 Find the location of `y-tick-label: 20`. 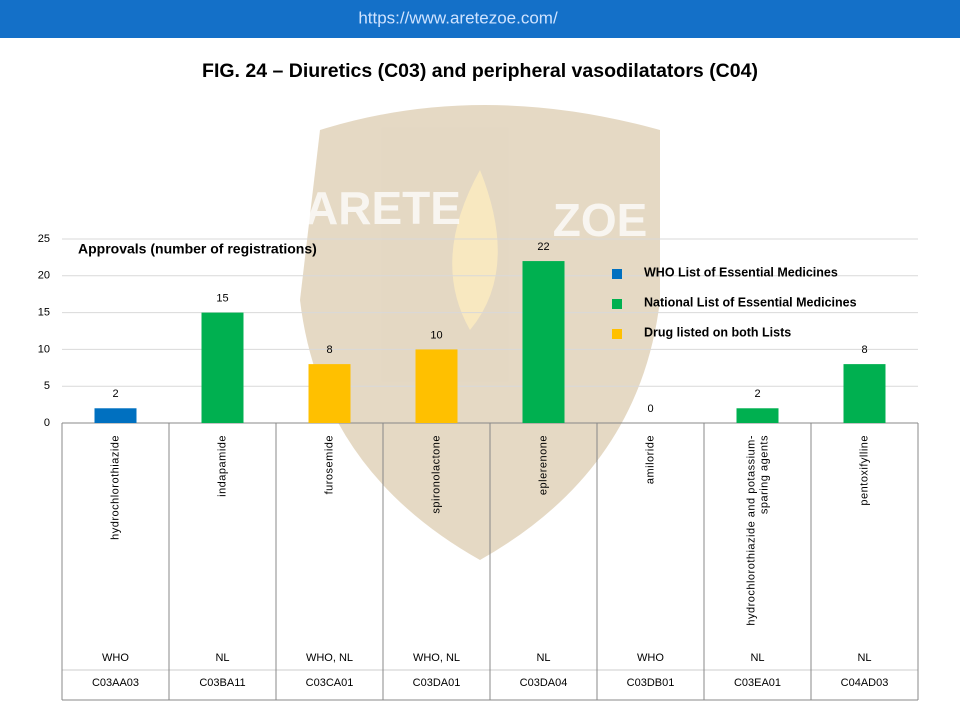

y-tick-label: 20 is located at coordinates (44, 276).